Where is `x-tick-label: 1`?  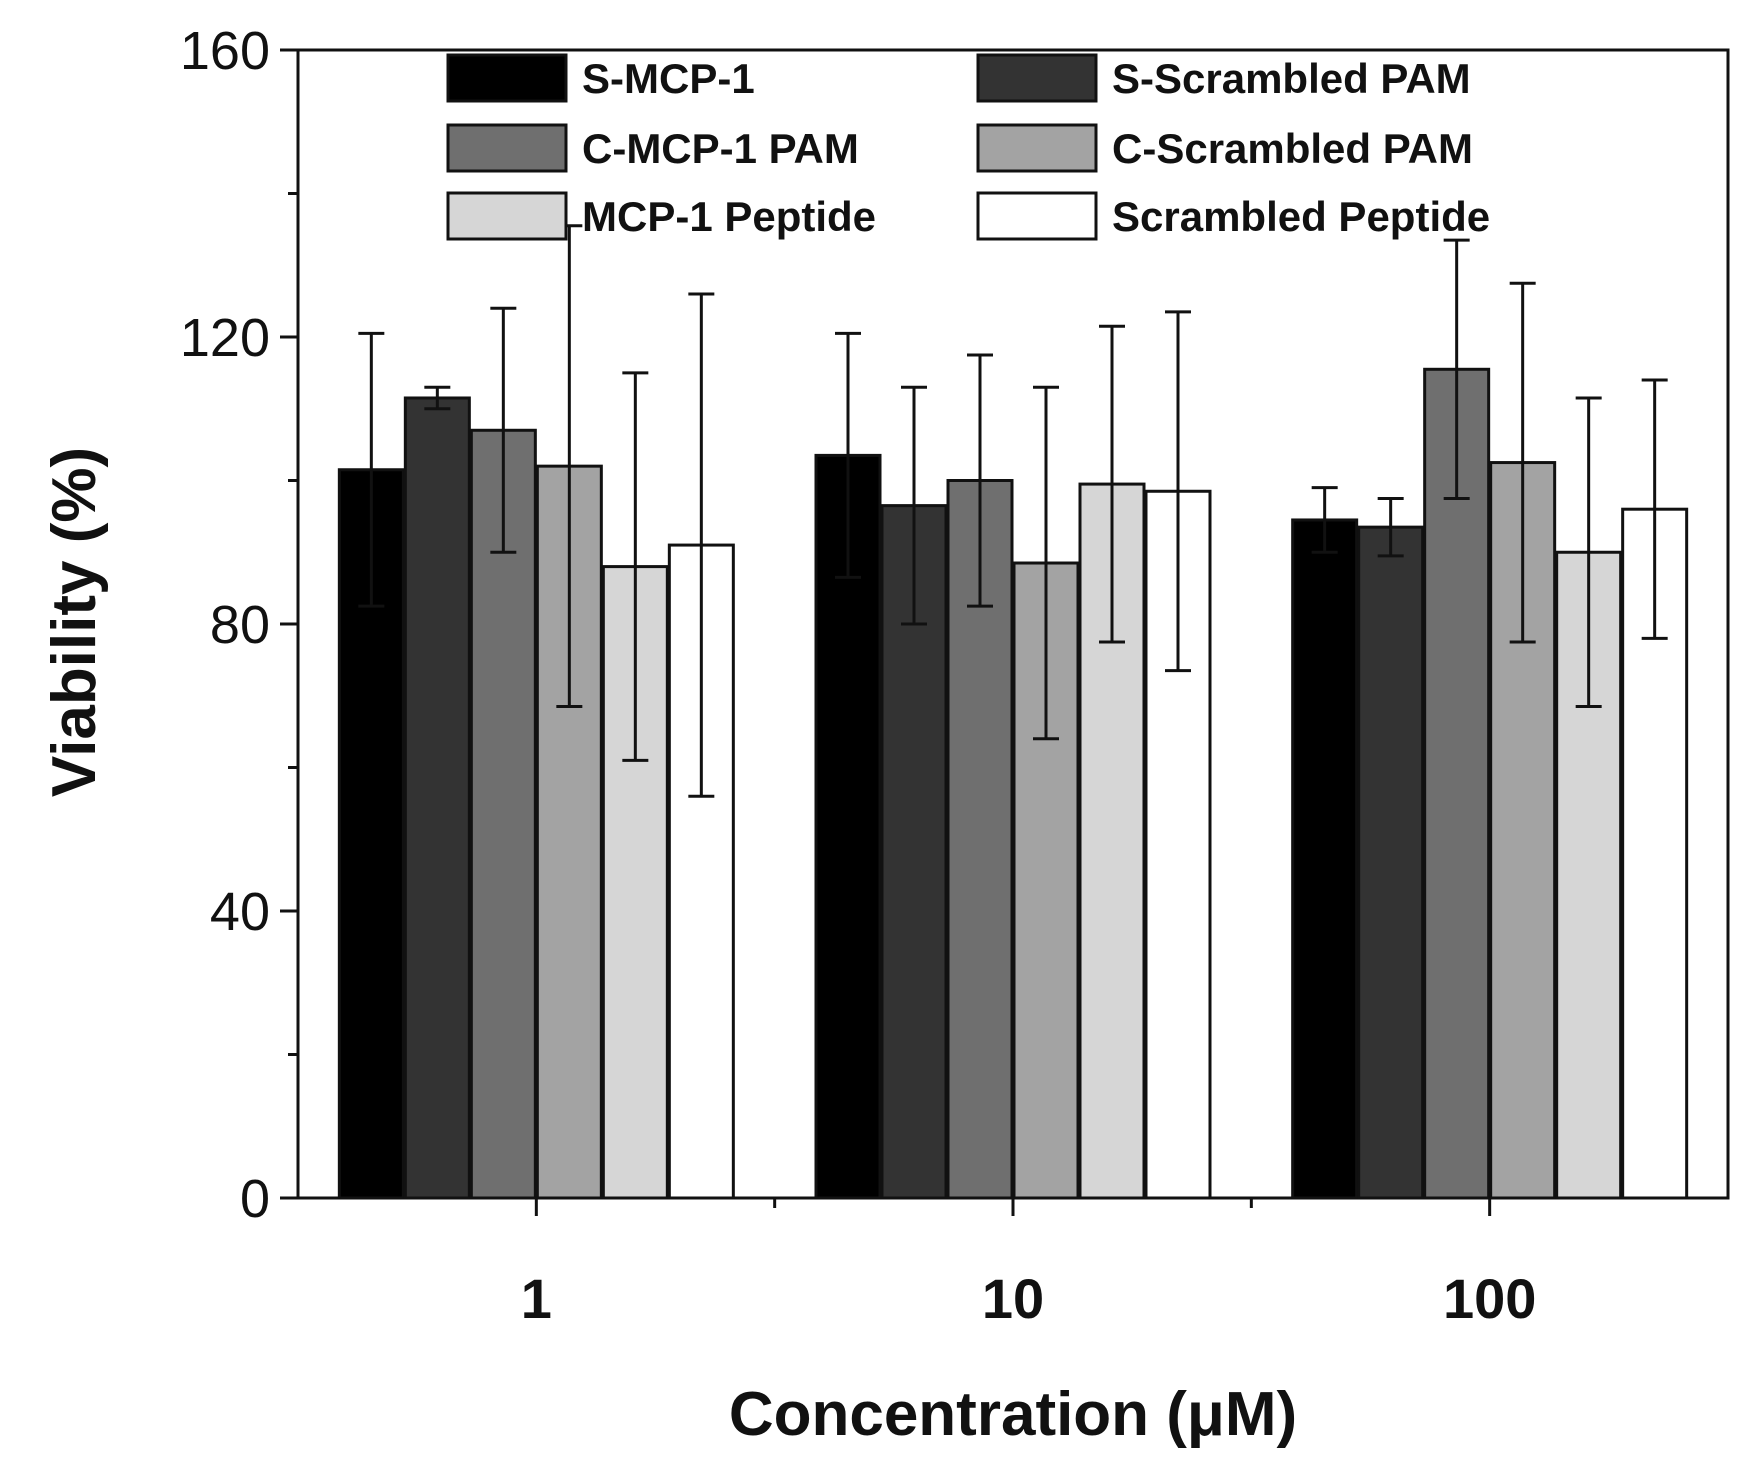 x-tick-label: 1 is located at coordinates (536, 1298).